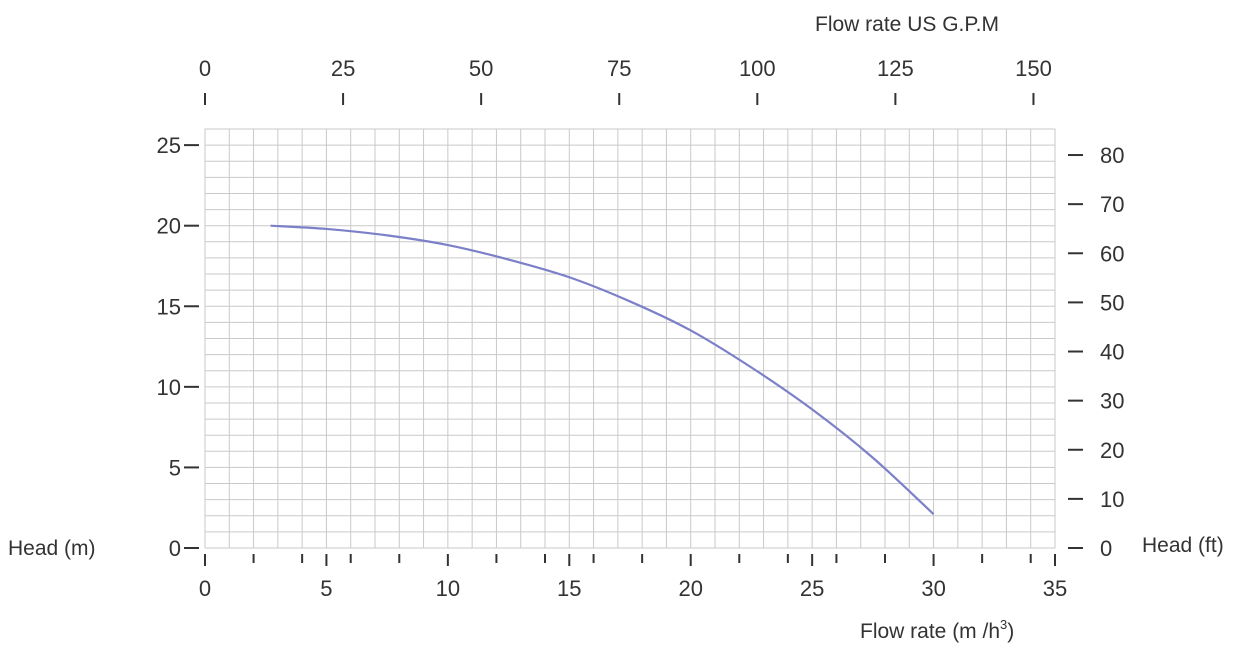  I want to click on y-tick-label: 5, so click(175, 467).